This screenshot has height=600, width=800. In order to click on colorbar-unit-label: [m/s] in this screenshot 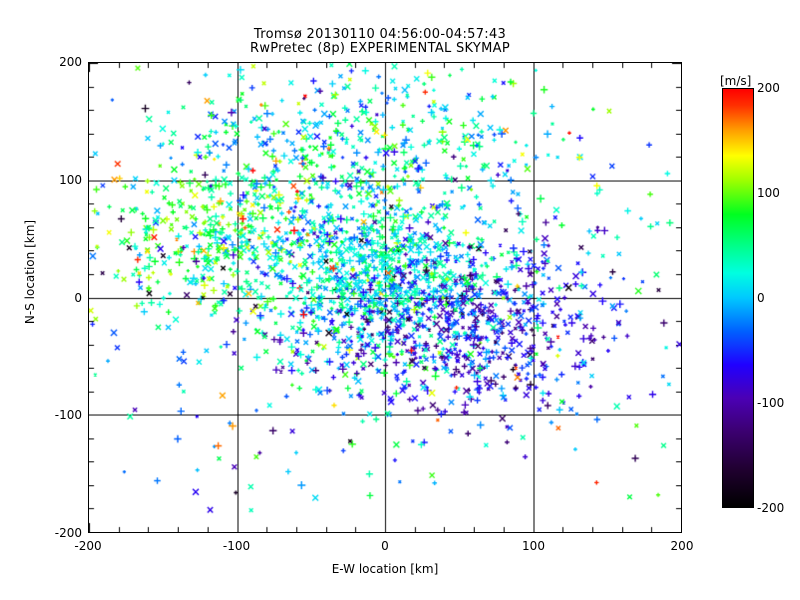, I will do `click(736, 81)`.